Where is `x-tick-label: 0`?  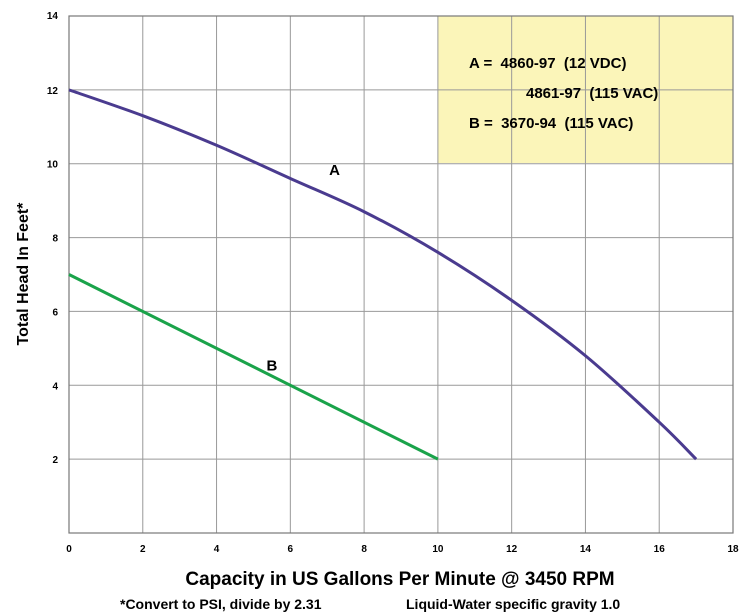
x-tick-label: 0 is located at coordinates (69, 549).